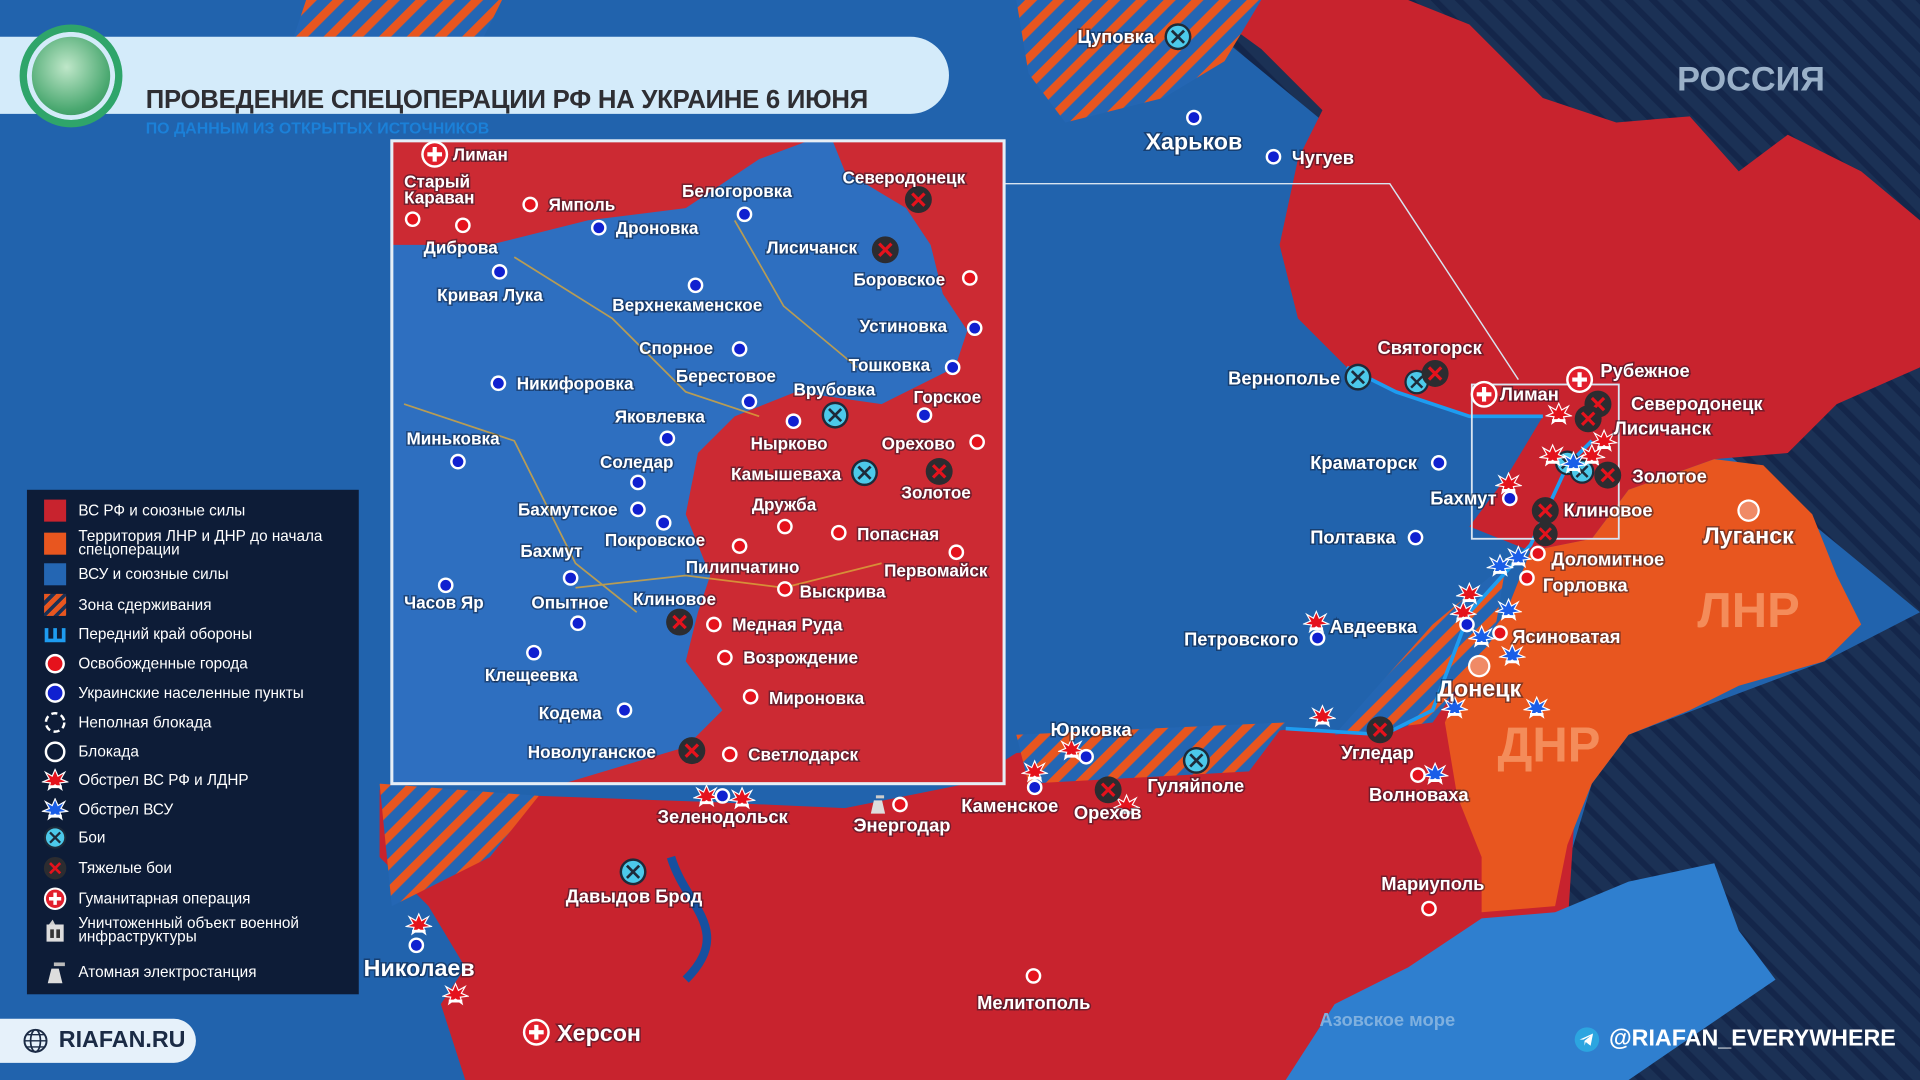 The width and height of the screenshot is (1920, 1080). I want to click on site-badge: RIAFAN.RU, so click(98, 1040).